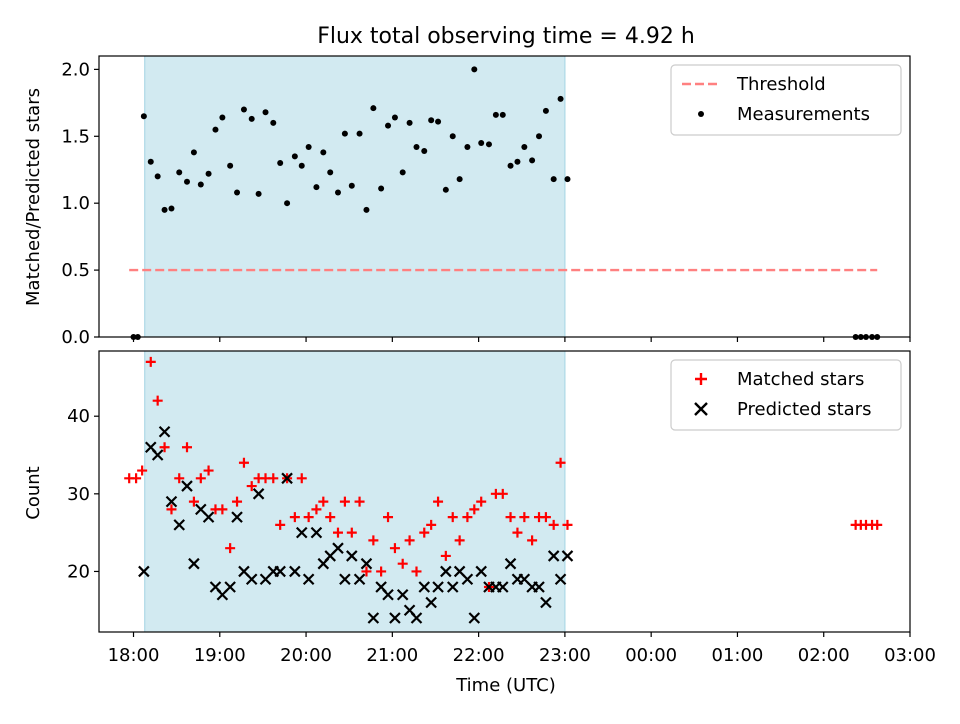 The width and height of the screenshot is (960, 724). I want to click on top-y-tick-label: 0.5, so click(75, 270).